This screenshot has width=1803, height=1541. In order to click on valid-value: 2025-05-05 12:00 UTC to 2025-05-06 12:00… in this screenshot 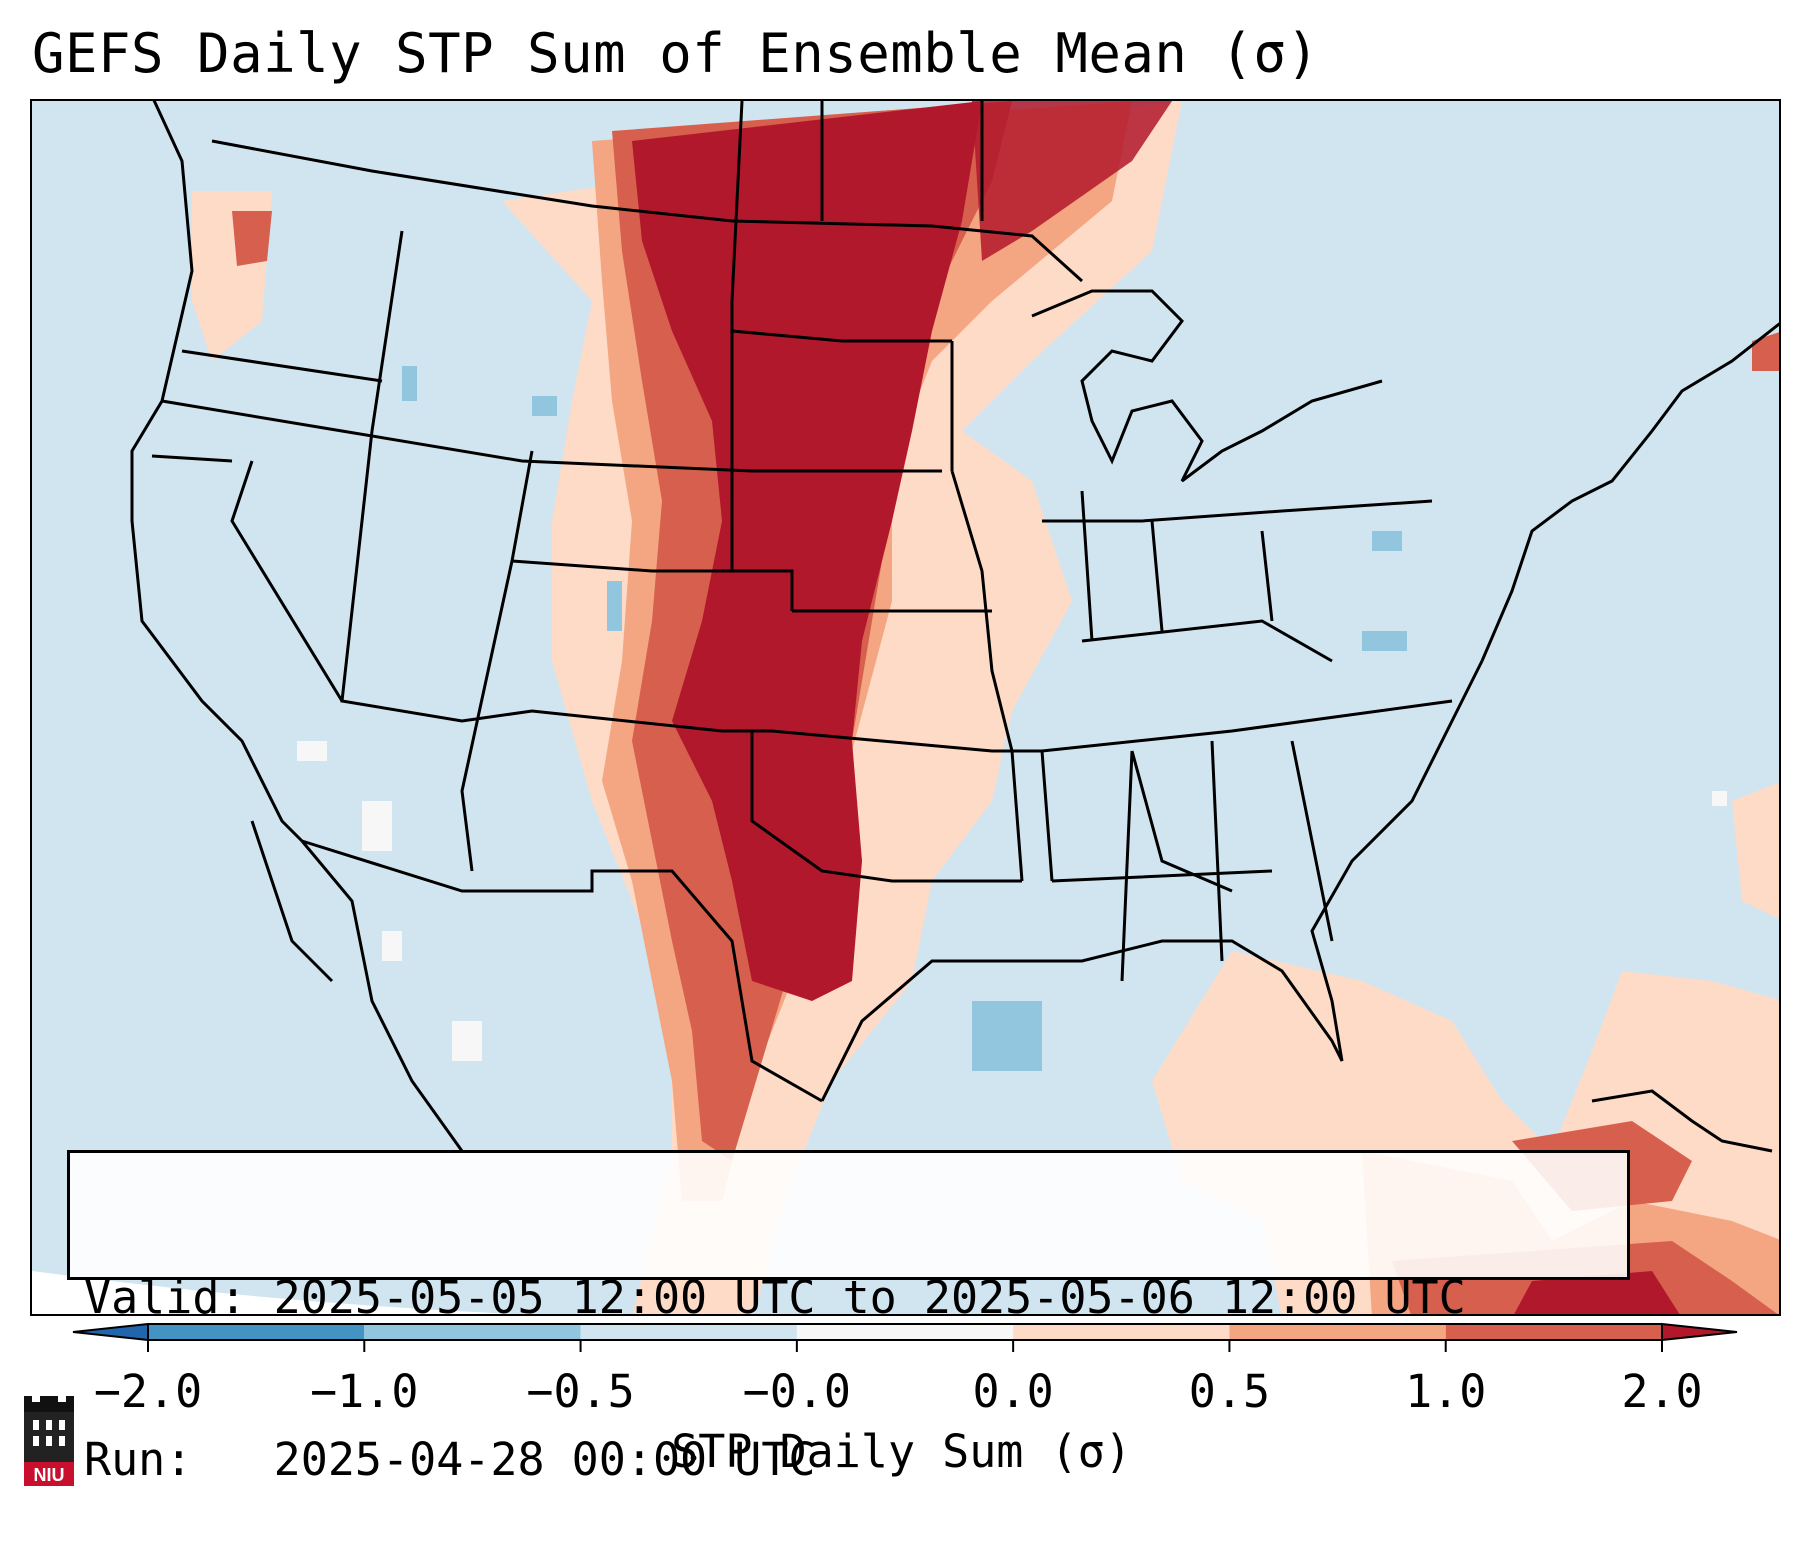, I will do `click(869, 1297)`.